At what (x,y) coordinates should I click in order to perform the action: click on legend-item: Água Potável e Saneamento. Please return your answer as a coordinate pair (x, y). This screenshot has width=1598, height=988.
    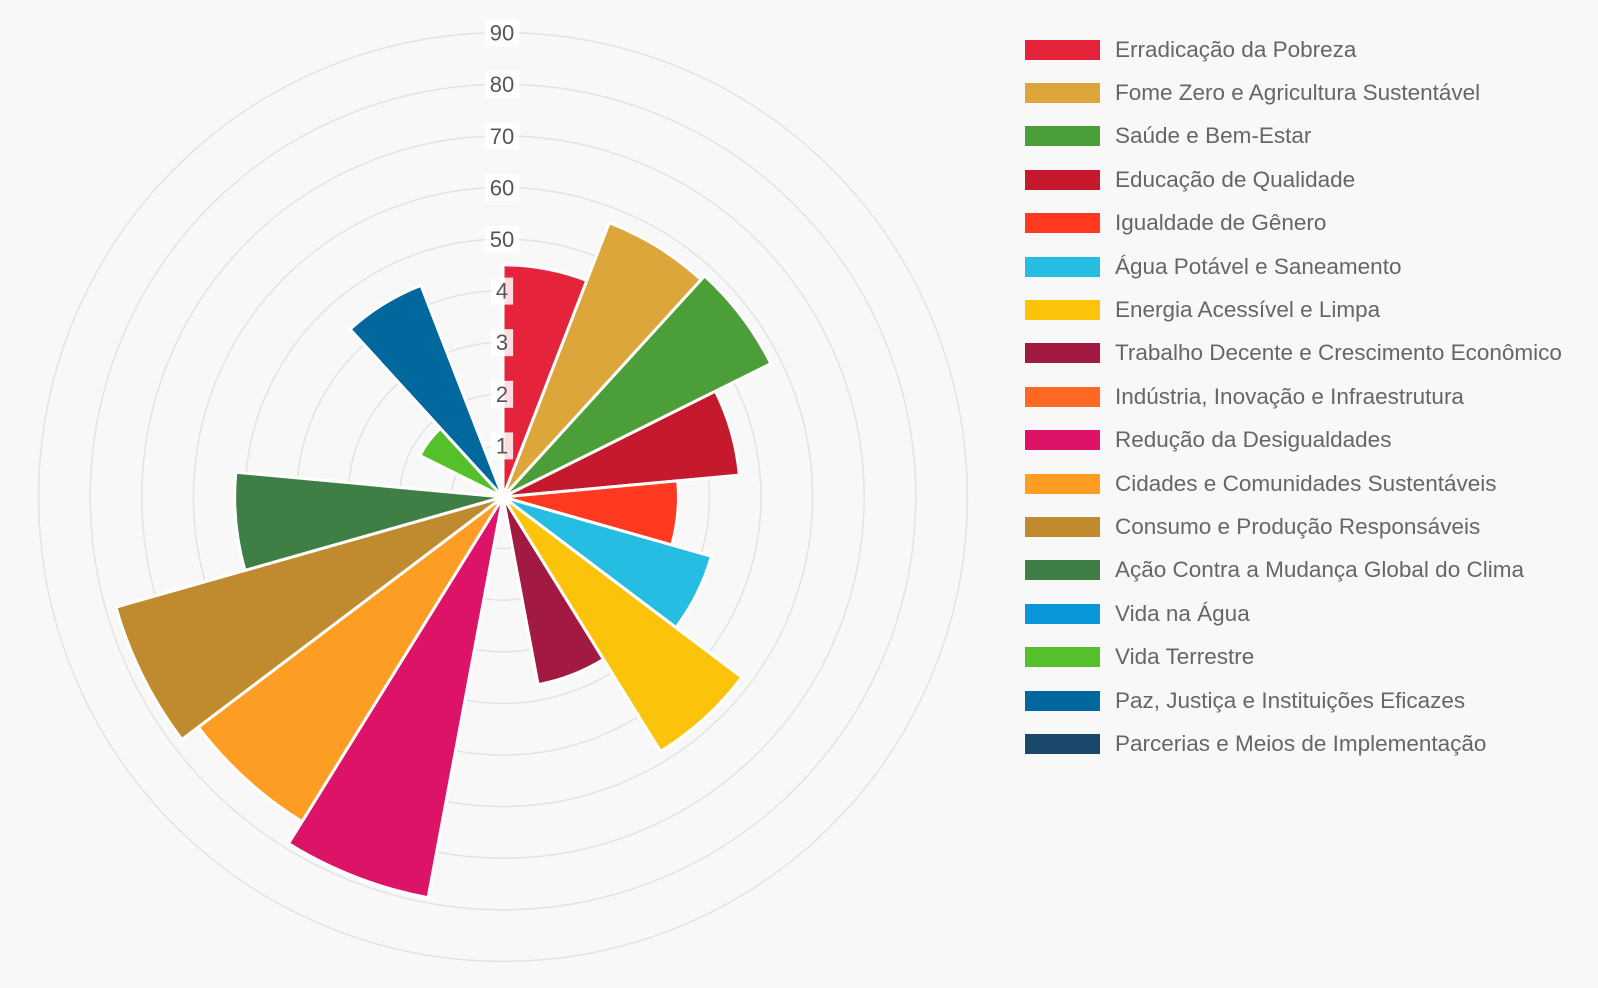
    Looking at the image, I should click on (1310, 266).